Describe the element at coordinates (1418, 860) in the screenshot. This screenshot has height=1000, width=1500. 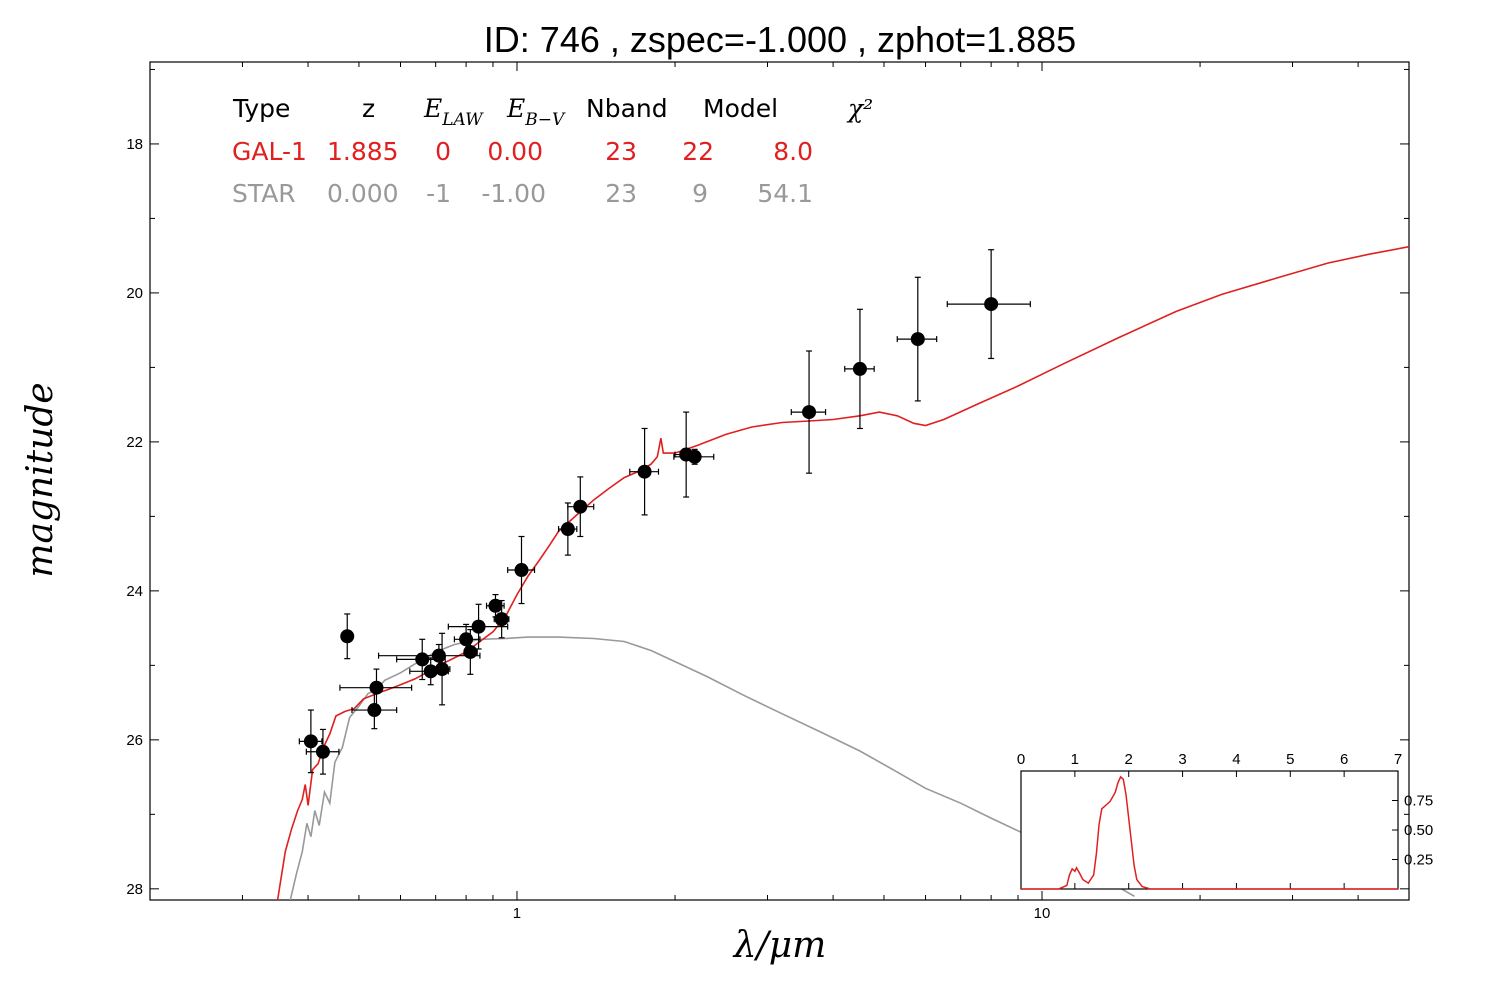
I see `inset-y-tick-label: 0.25` at that location.